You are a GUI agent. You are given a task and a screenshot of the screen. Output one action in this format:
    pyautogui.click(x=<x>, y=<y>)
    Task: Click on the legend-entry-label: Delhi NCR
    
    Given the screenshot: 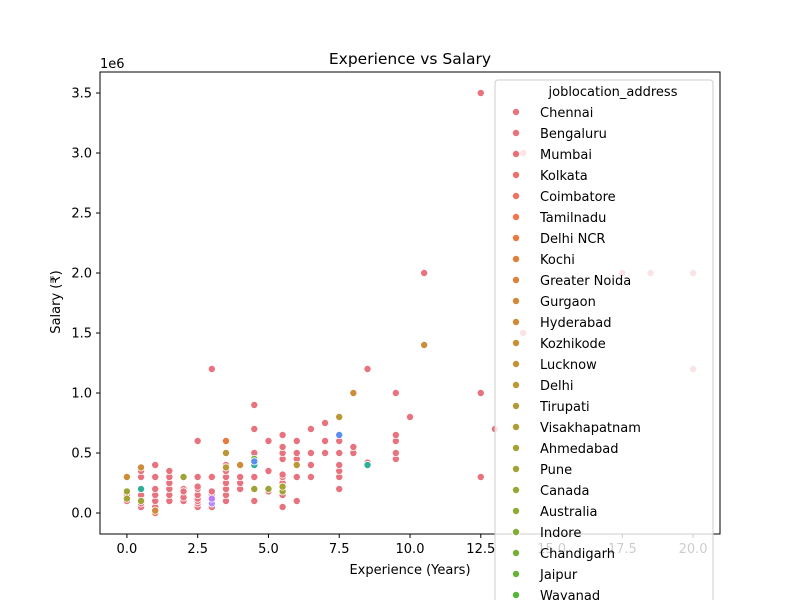 What is the action you would take?
    pyautogui.click(x=572, y=239)
    